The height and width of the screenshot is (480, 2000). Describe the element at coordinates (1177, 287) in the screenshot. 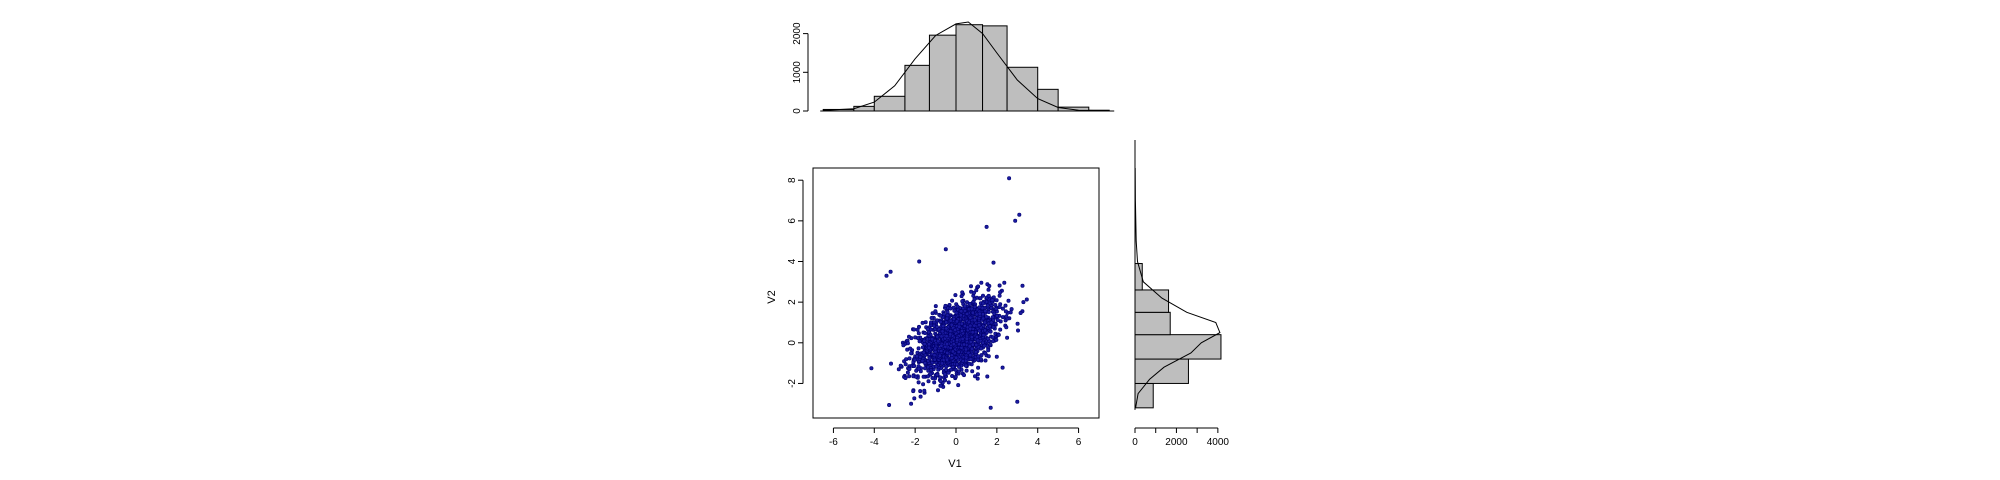

I see `right-hist-density` at that location.